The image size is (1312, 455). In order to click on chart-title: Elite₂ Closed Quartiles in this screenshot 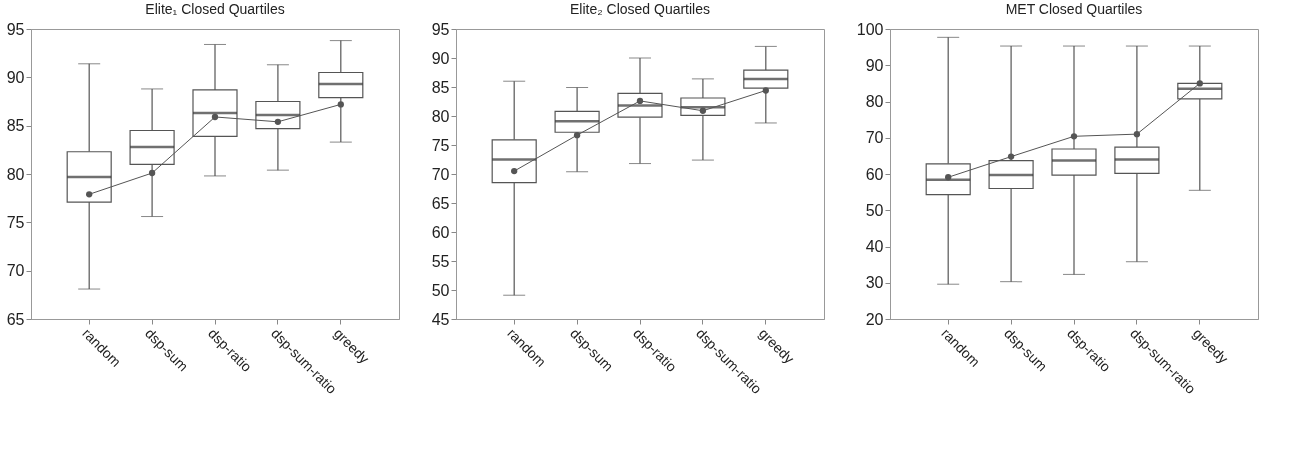, I will do `click(640, 9)`.